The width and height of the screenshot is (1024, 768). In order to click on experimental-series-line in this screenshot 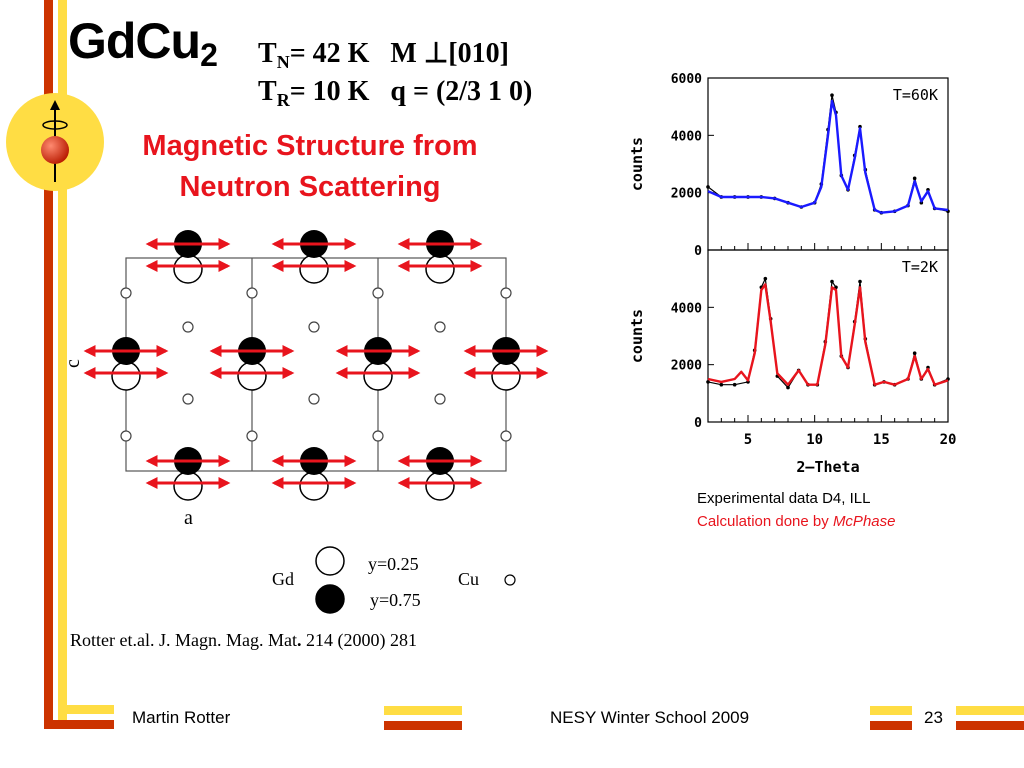, I will do `click(828, 332)`.